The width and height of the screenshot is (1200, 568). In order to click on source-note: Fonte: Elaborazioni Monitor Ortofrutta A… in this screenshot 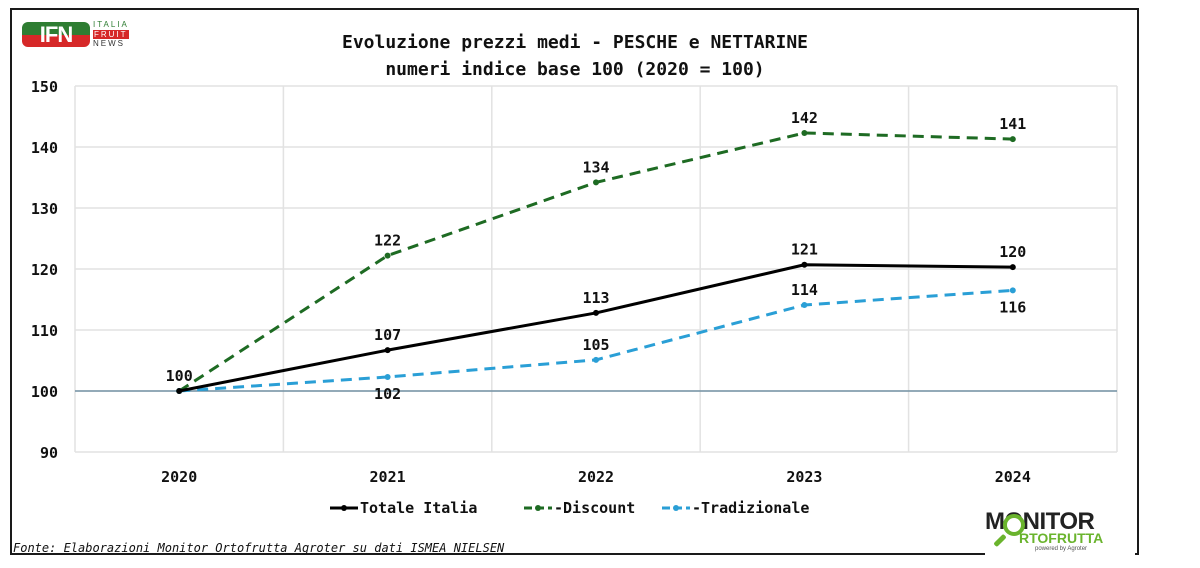, I will do `click(259, 548)`.